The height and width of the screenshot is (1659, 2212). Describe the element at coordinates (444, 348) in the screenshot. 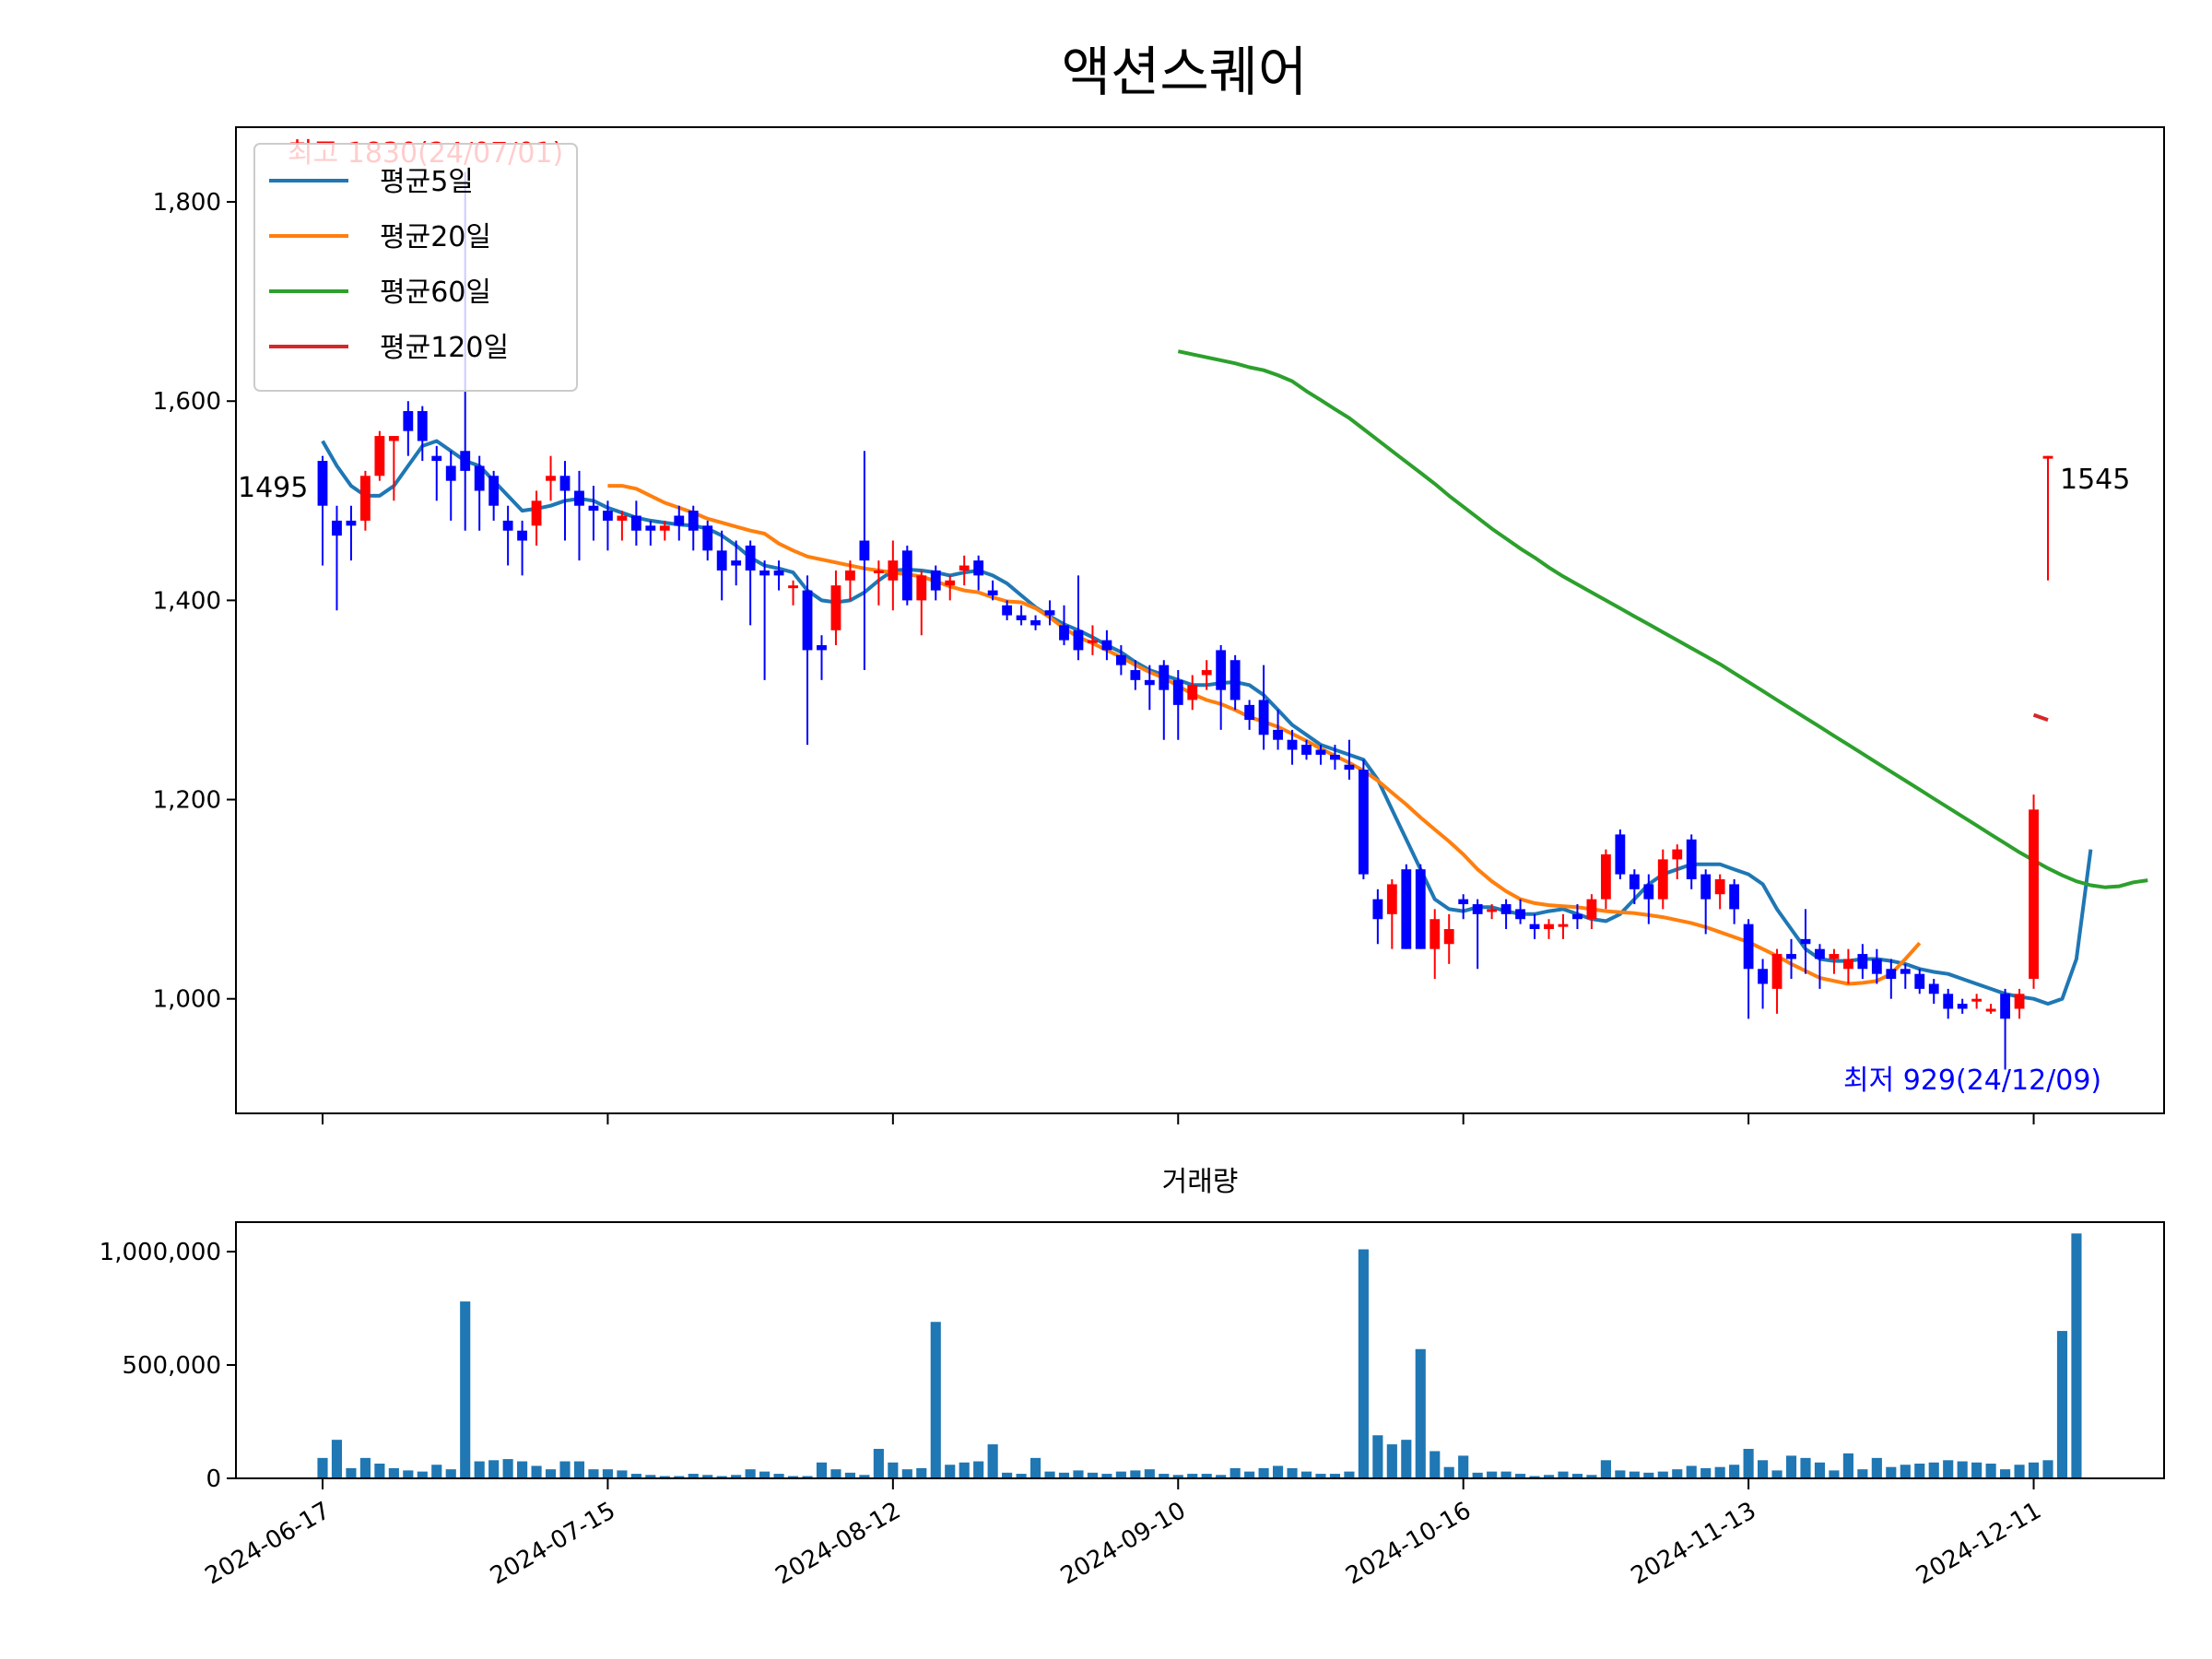

I see `legend-label: 평균120일` at that location.